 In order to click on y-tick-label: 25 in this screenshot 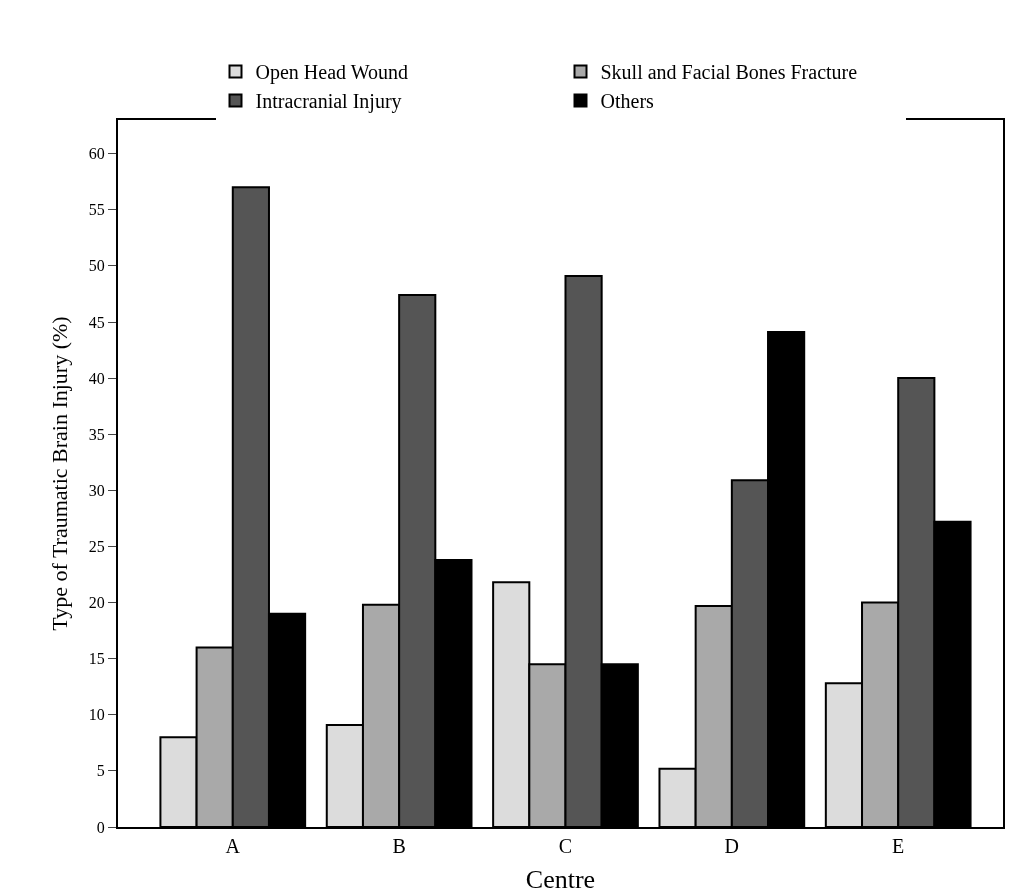, I will do `click(96, 547)`.